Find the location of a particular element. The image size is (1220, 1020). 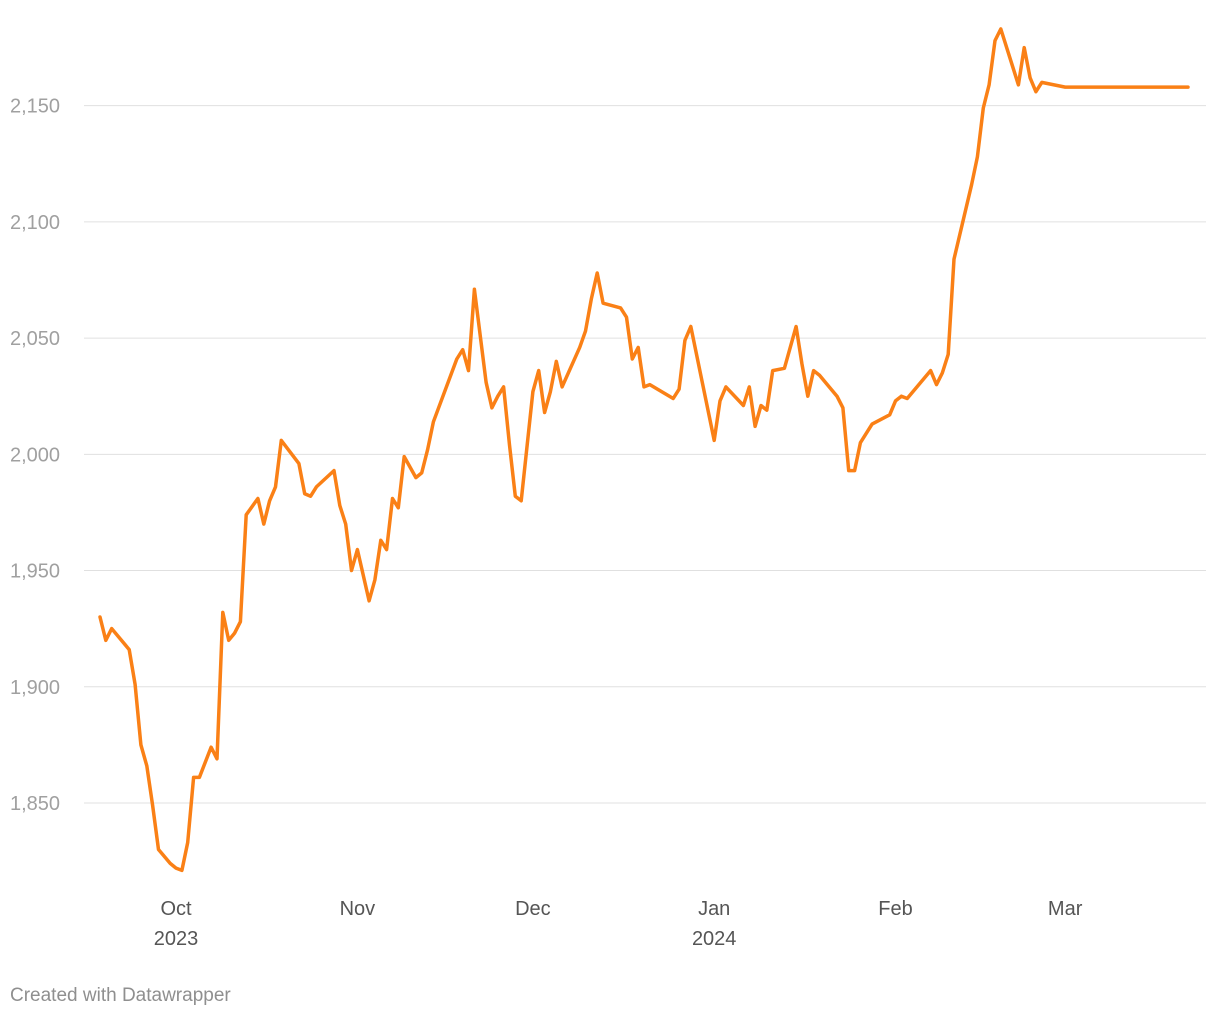

x-tick-label: Dec is located at coordinates (533, 909).